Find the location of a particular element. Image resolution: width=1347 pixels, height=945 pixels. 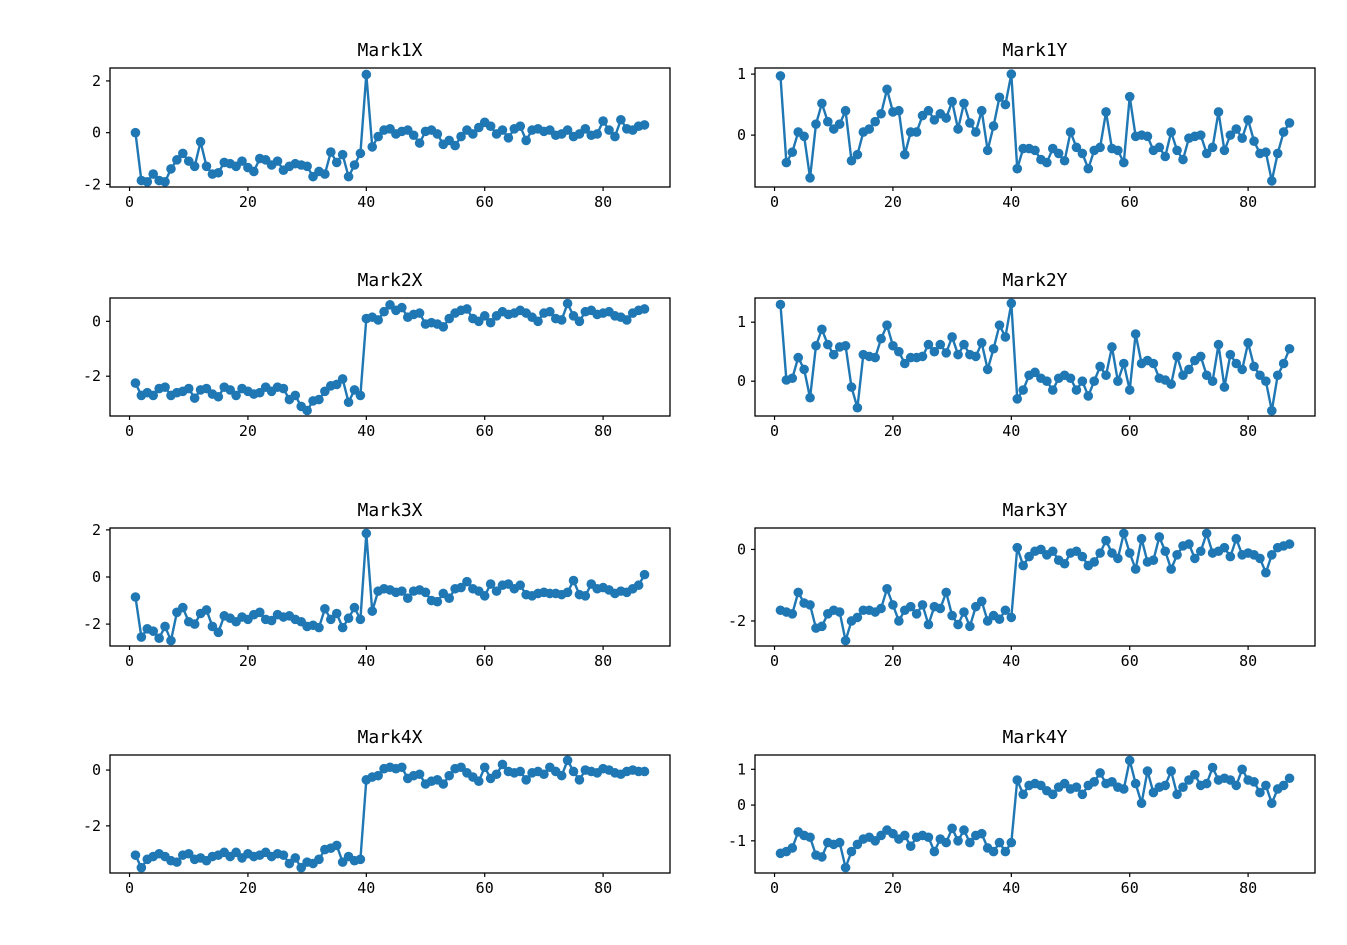

y-tick-label: -2 is located at coordinates (92, 376).